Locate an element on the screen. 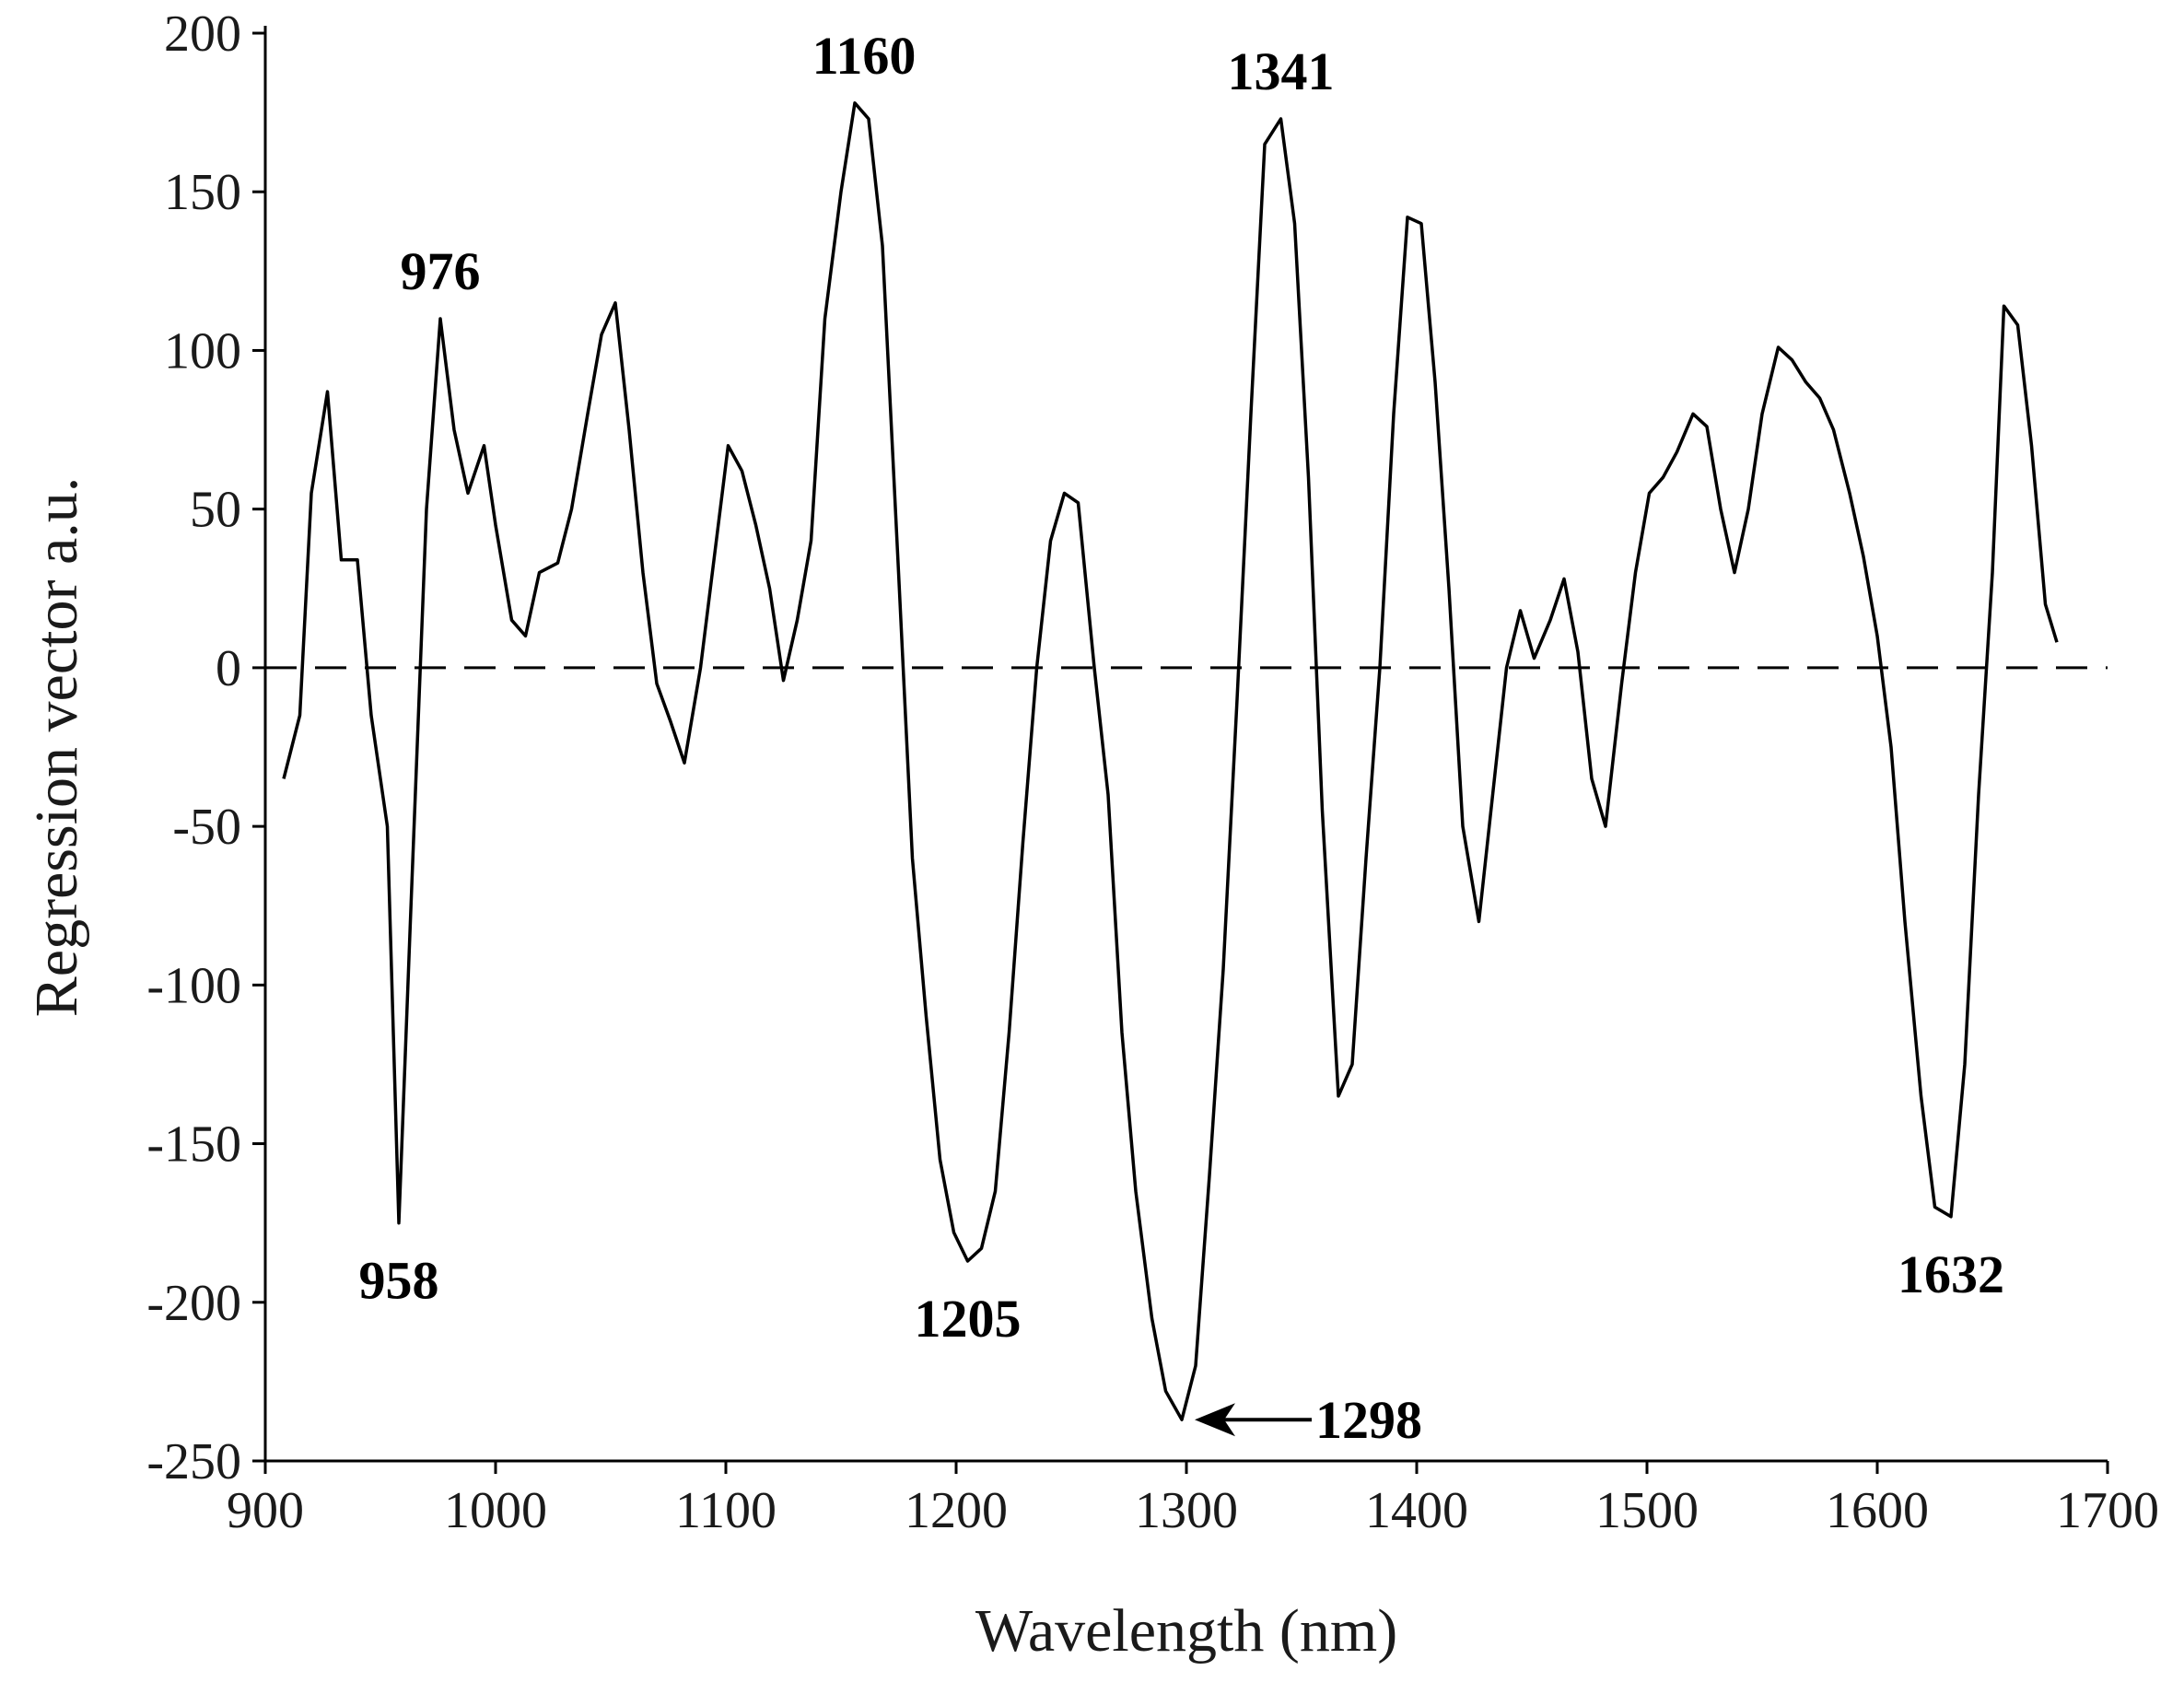  y-tick-label: -50 is located at coordinates (206, 827).